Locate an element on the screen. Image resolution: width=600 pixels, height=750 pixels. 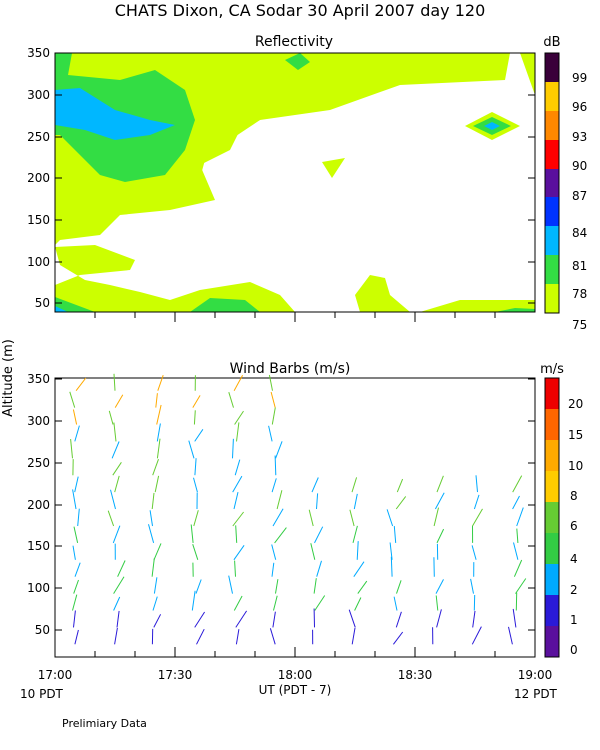
y-tick-label: 200 is located at coordinates (38, 505).